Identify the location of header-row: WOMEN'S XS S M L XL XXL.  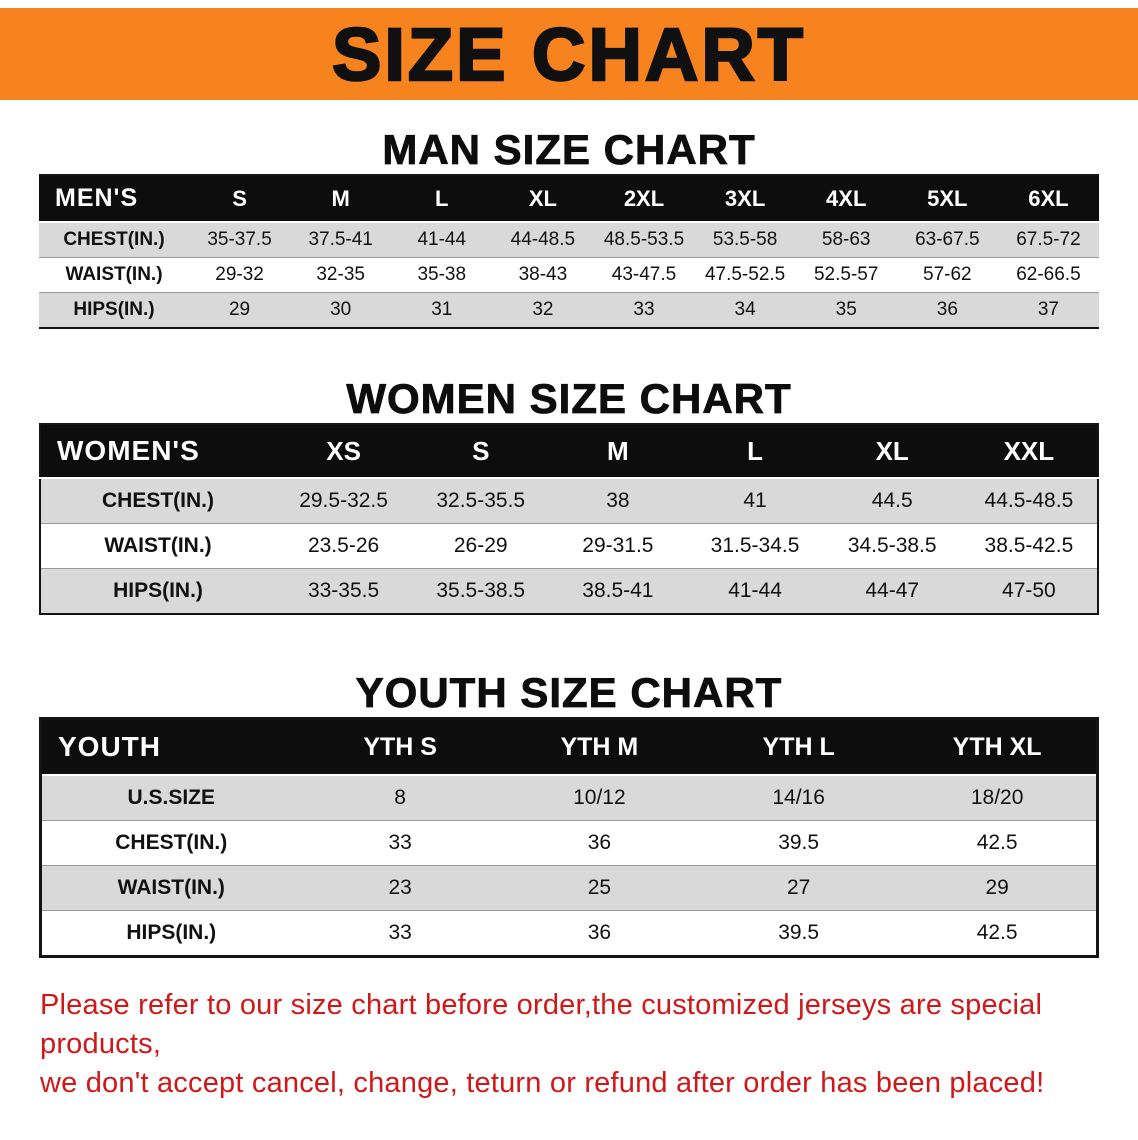
(569, 451).